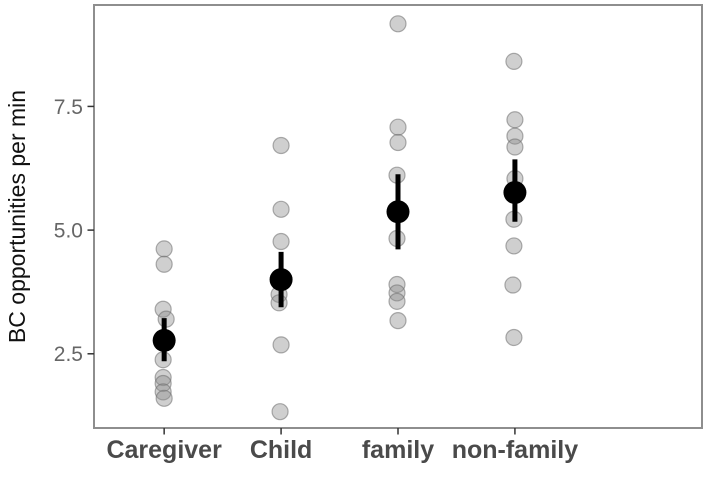 The height and width of the screenshot is (477, 709). Describe the element at coordinates (68, 354) in the screenshot. I see `y-tick-label: 2.5` at that location.